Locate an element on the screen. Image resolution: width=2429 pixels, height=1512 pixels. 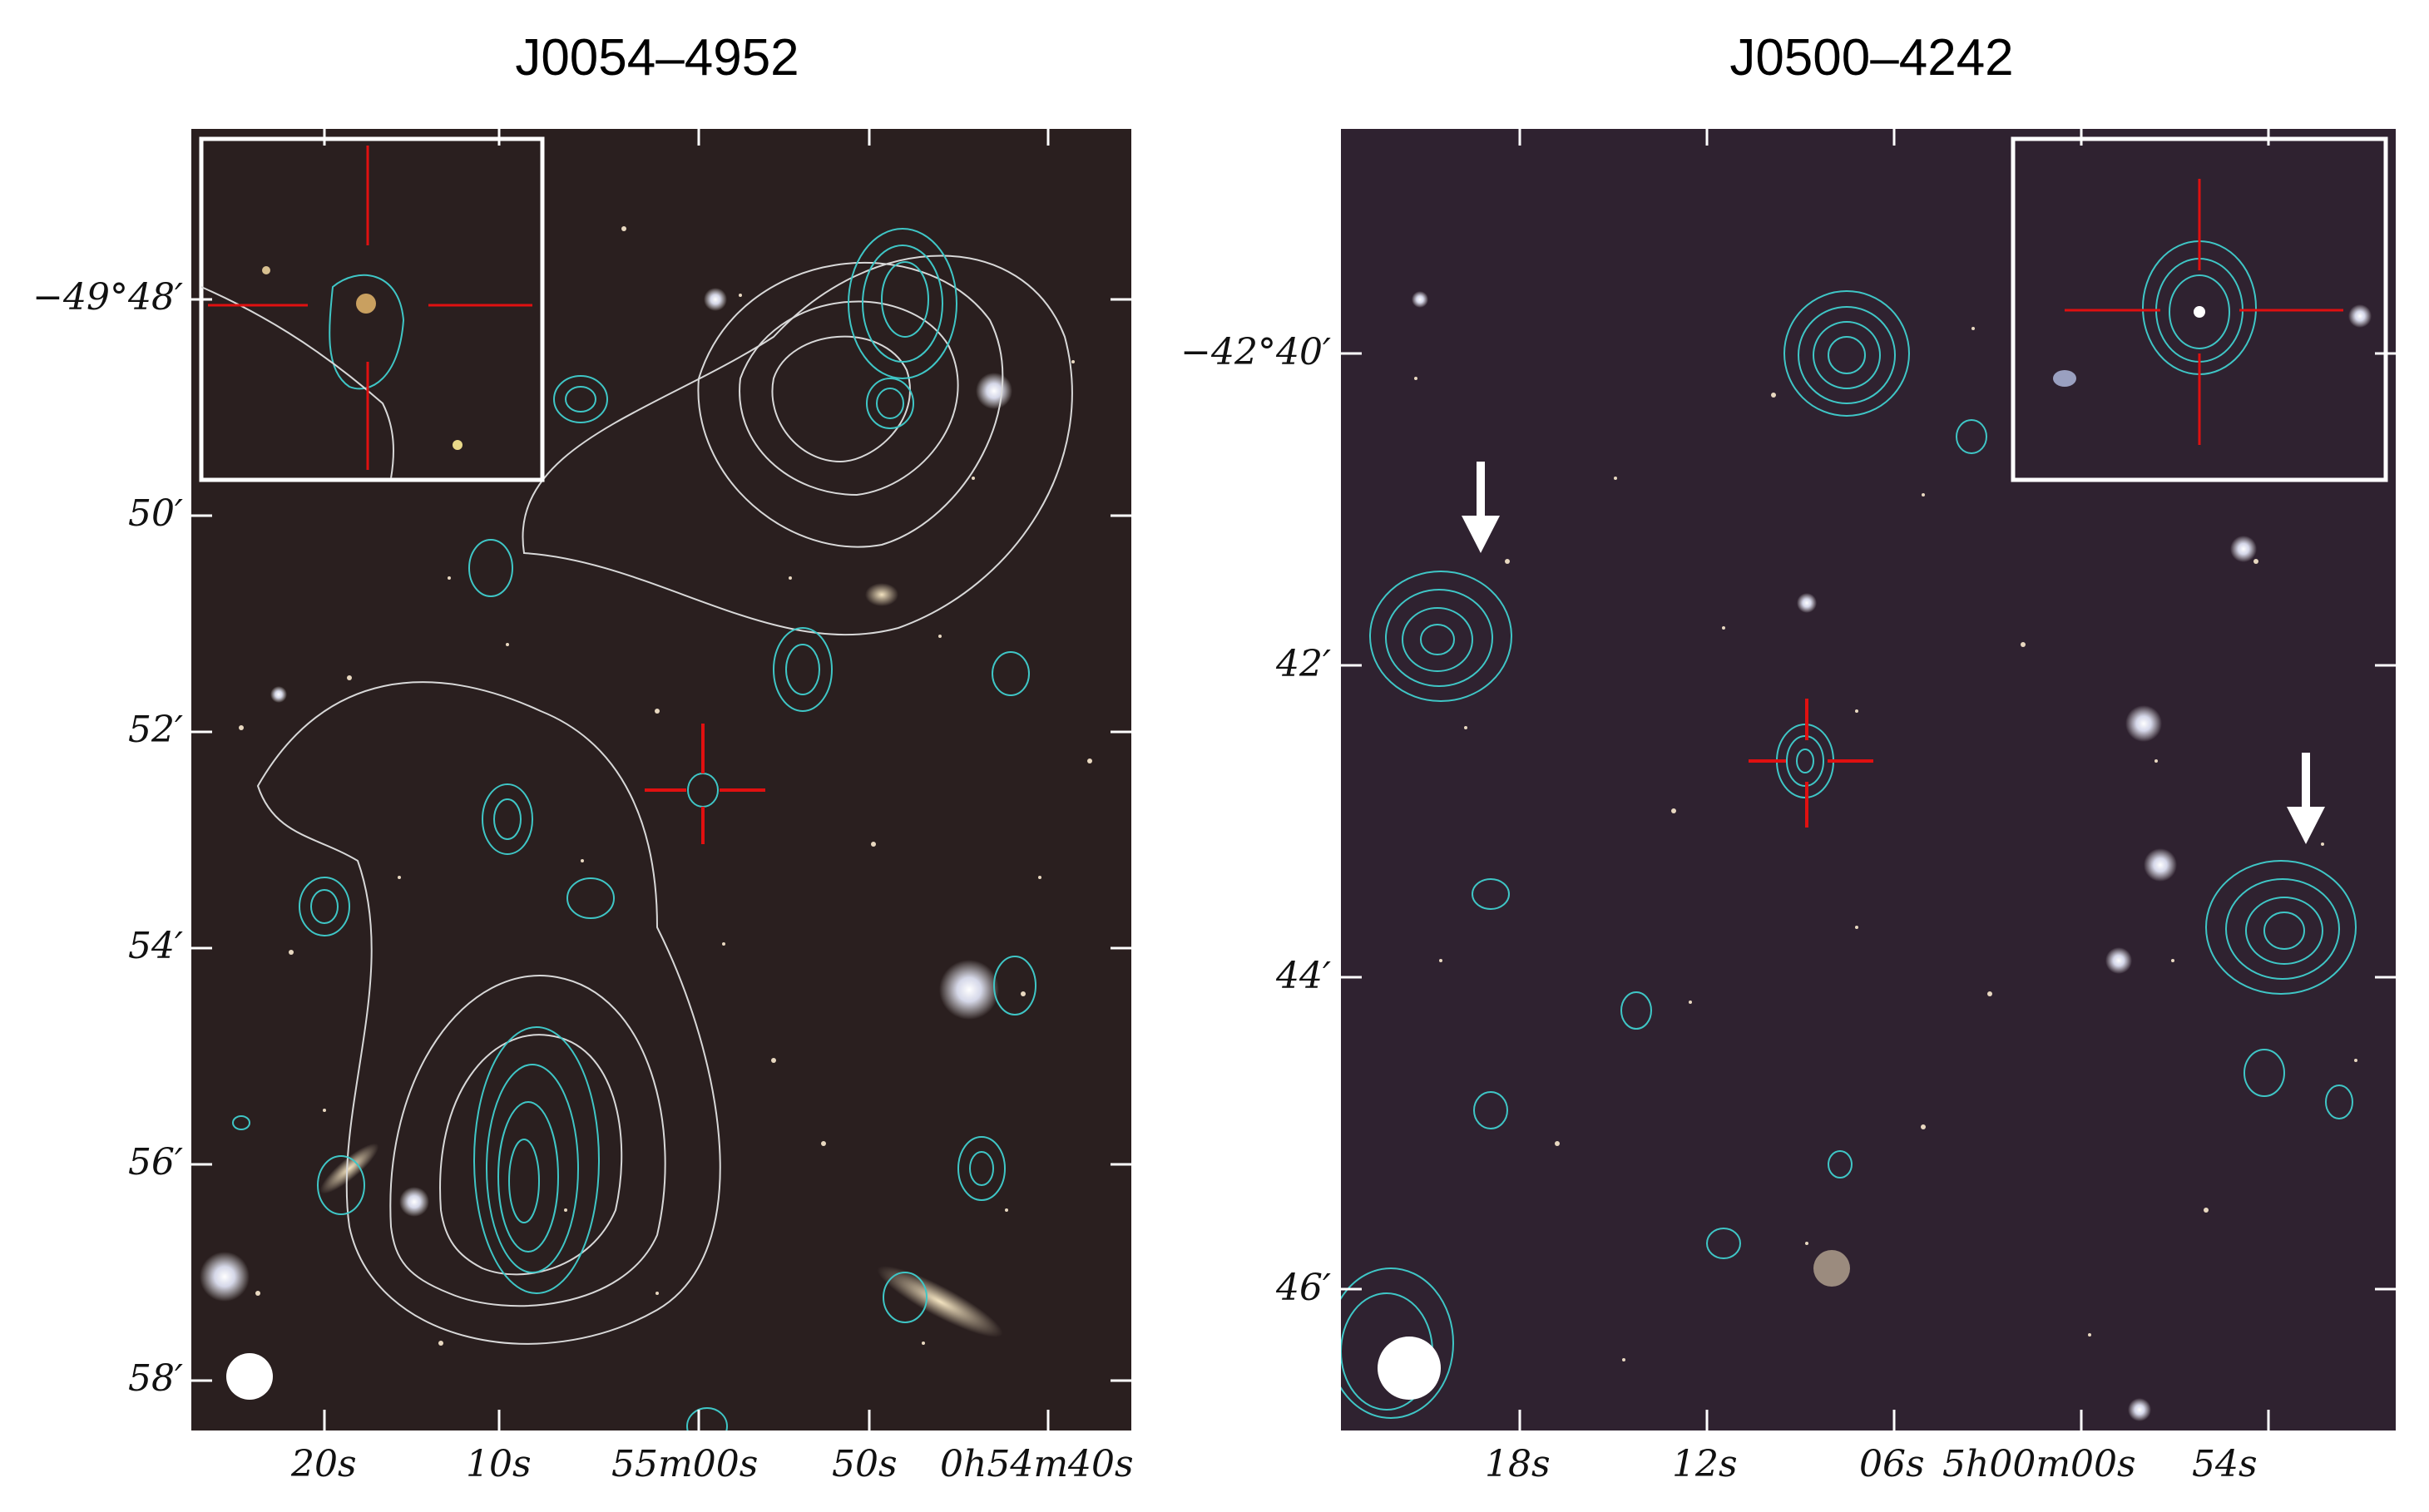
left-dec-tick-5: 58′ is located at coordinates (155, 1378).